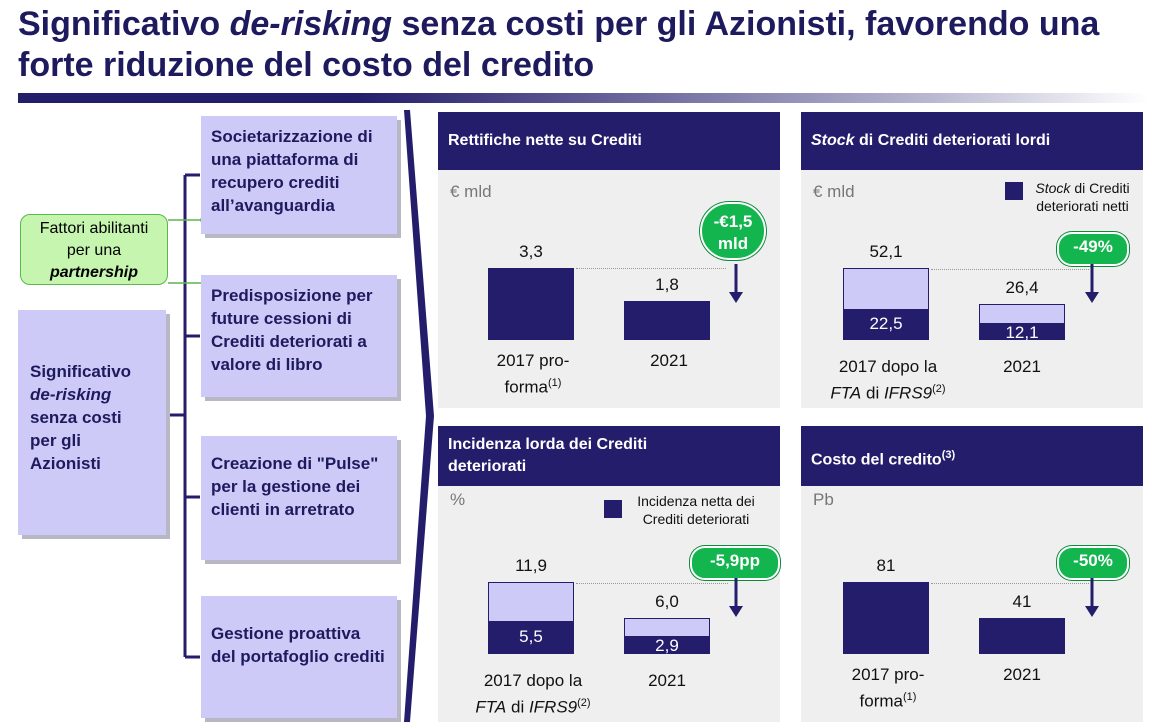 The height and width of the screenshot is (728, 1159). Describe the element at coordinates (948, 455) in the screenshot. I see `footnote-ref: (3)` at that location.